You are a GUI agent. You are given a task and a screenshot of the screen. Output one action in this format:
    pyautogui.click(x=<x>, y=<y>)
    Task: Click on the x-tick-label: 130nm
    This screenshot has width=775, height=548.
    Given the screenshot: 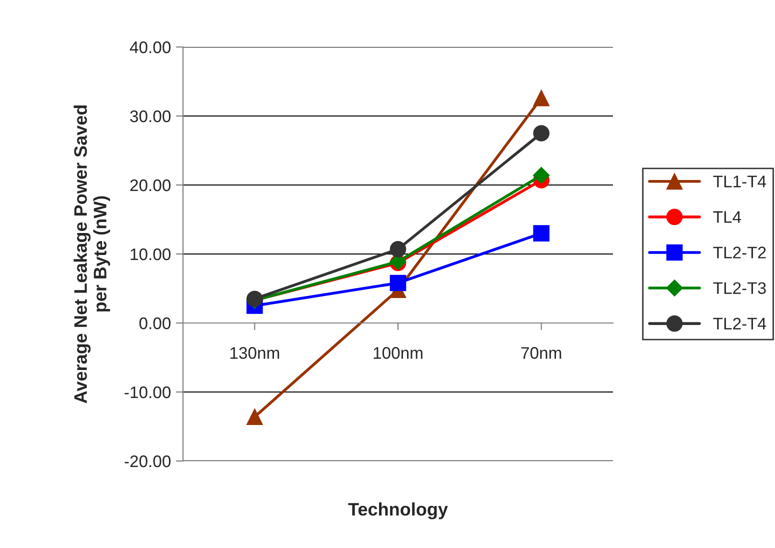 What is the action you would take?
    pyautogui.click(x=255, y=353)
    